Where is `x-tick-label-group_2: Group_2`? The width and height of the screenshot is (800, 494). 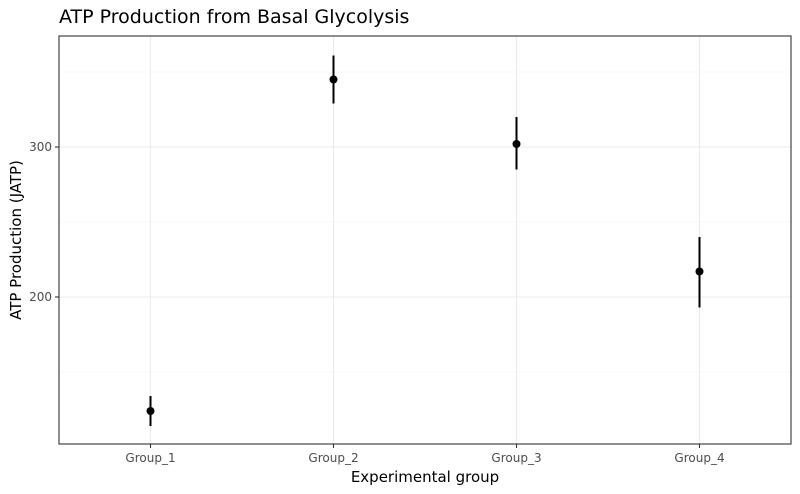
x-tick-label-group_2: Group_2 is located at coordinates (333, 458).